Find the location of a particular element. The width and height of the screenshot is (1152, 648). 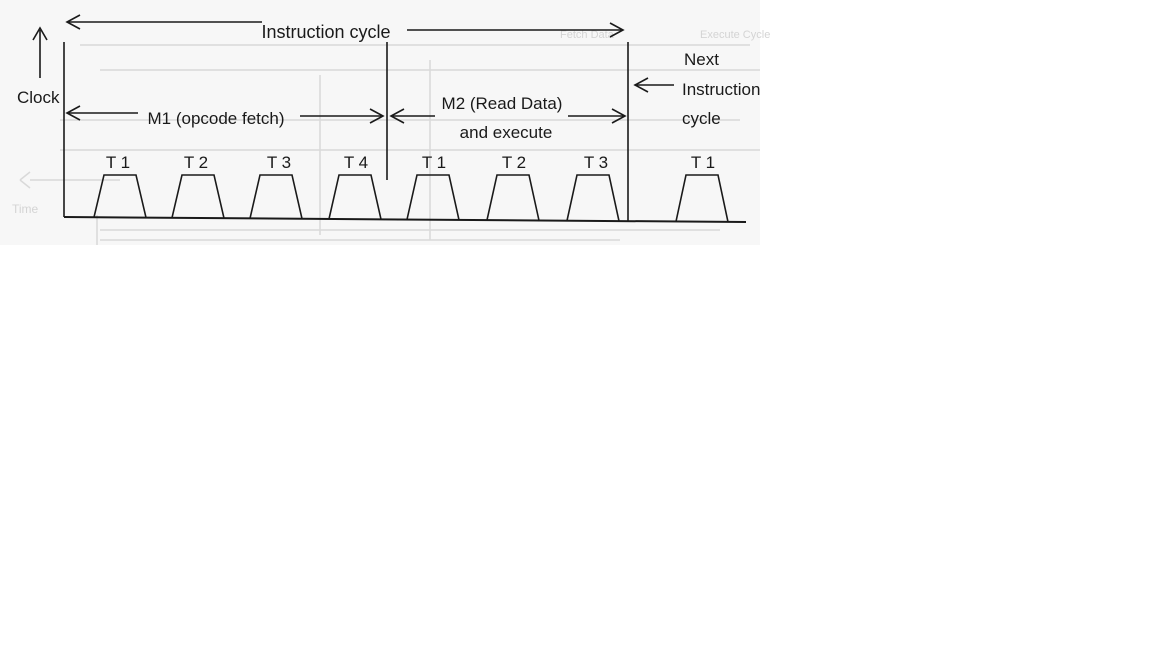

next-cycle-arrow is located at coordinates (653, 85).